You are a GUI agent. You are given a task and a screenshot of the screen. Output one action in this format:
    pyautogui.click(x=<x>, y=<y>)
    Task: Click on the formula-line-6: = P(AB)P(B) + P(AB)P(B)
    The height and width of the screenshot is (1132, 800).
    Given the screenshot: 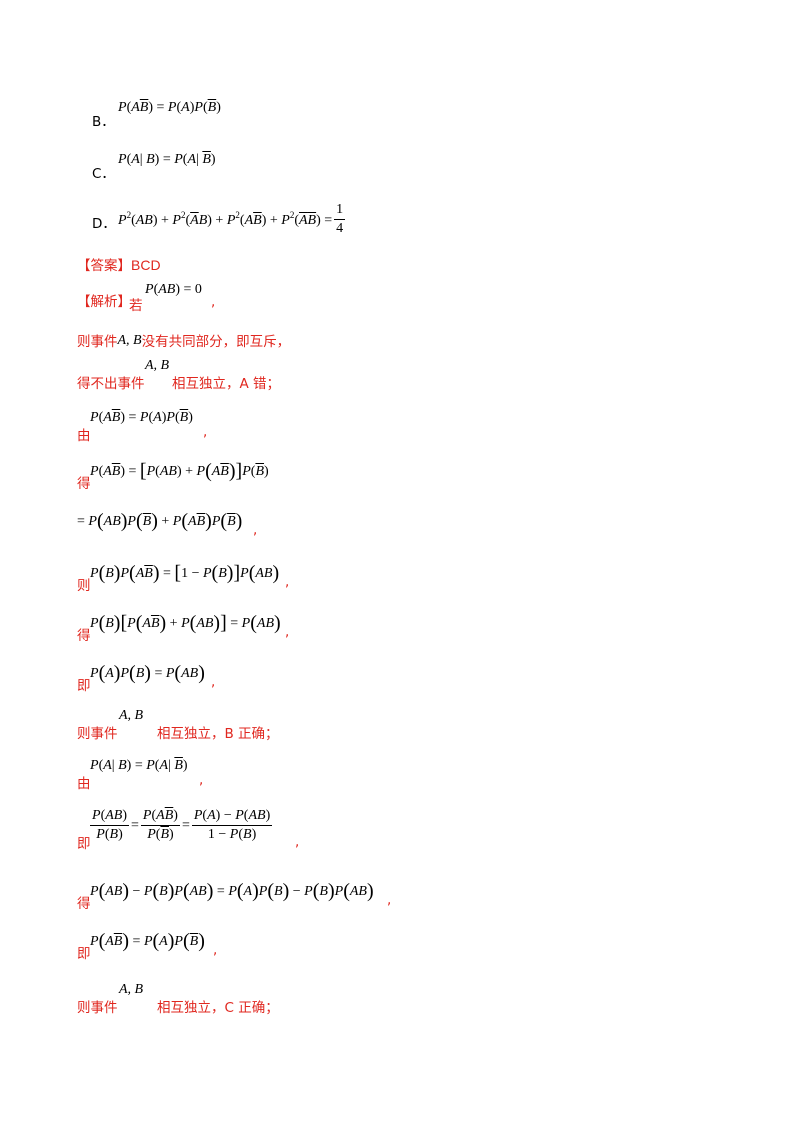 What is the action you would take?
    pyautogui.click(x=160, y=521)
    